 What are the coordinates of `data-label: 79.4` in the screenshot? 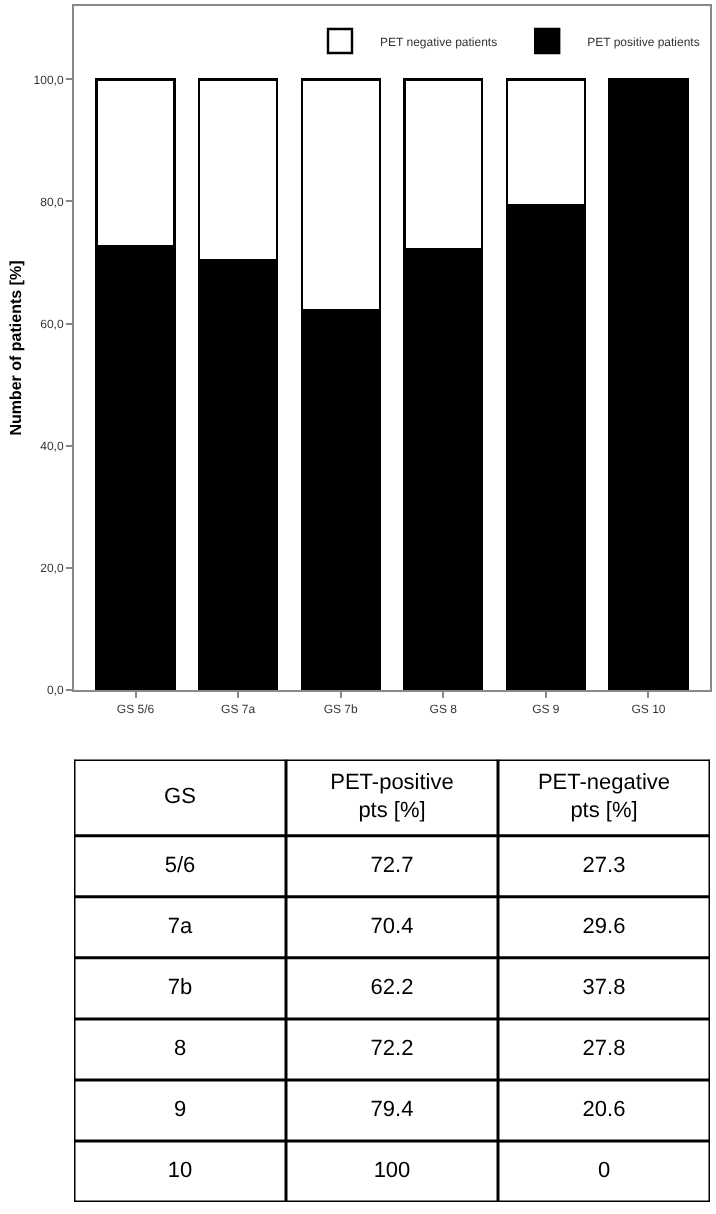 It's located at (392, 1109).